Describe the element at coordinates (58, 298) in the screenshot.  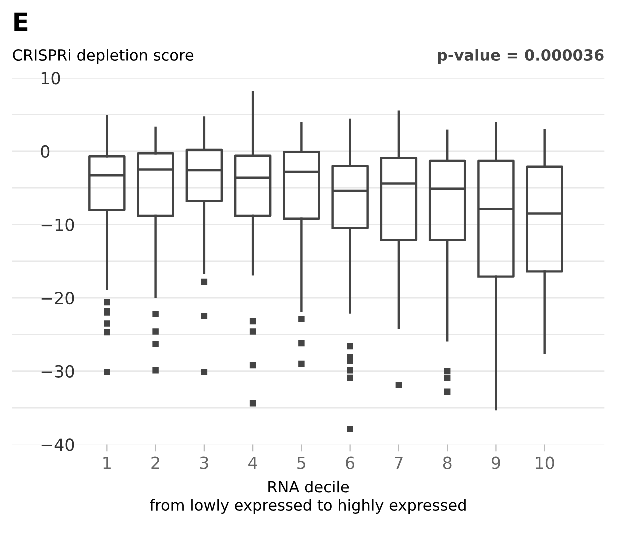
I see `y-tick-label: −20` at that location.